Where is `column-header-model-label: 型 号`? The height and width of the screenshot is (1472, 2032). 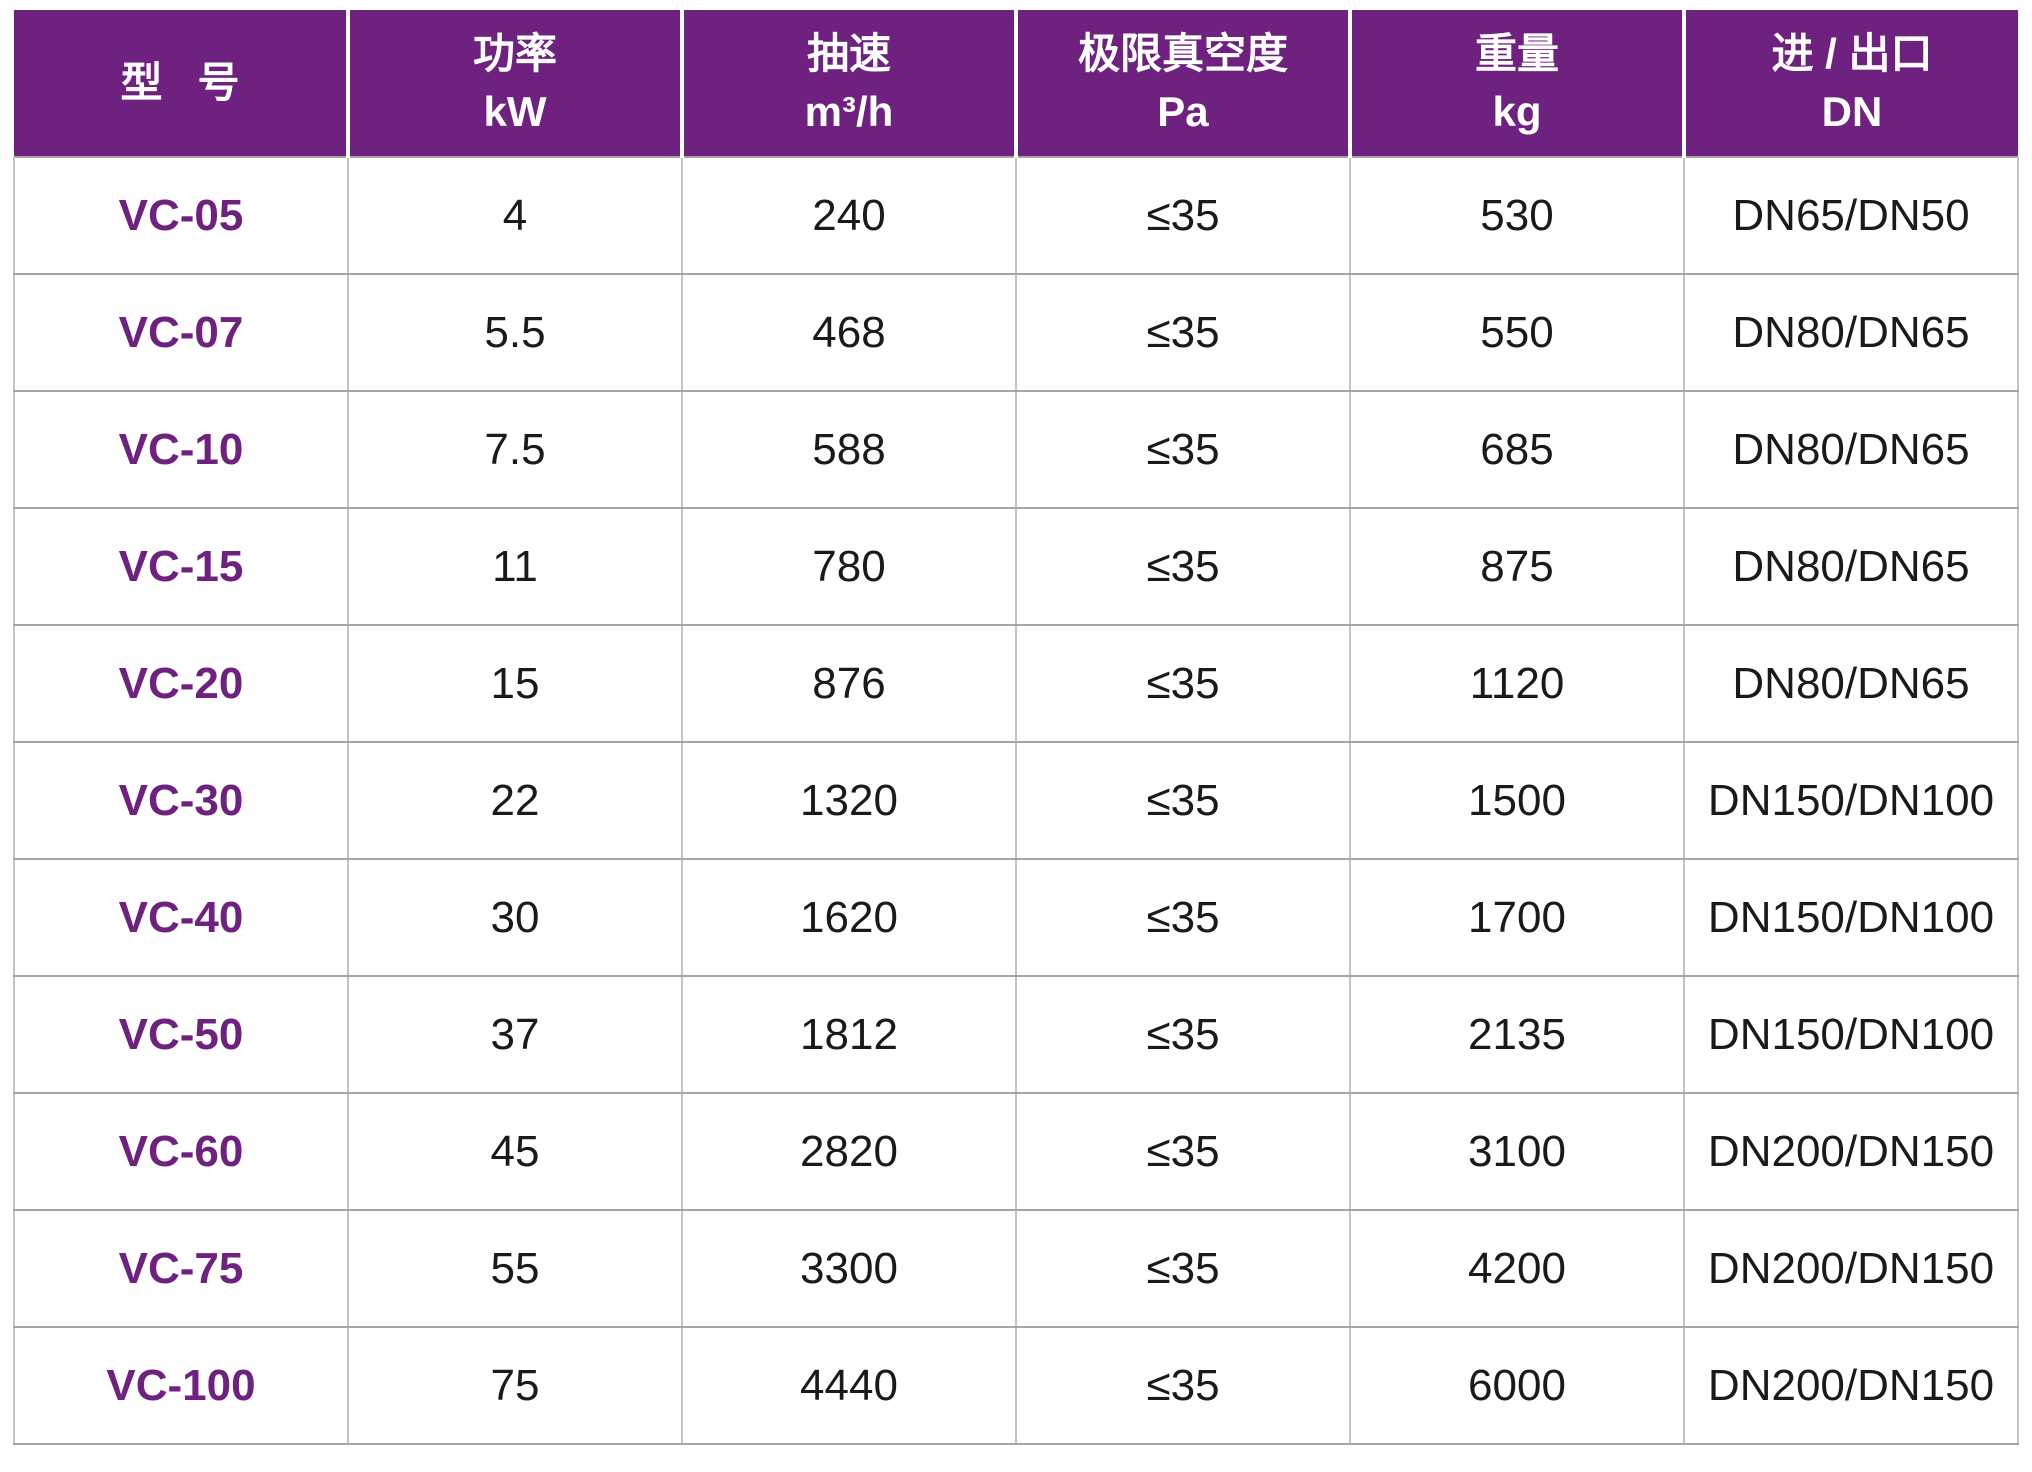
column-header-model-label: 型 号 is located at coordinates (180, 83).